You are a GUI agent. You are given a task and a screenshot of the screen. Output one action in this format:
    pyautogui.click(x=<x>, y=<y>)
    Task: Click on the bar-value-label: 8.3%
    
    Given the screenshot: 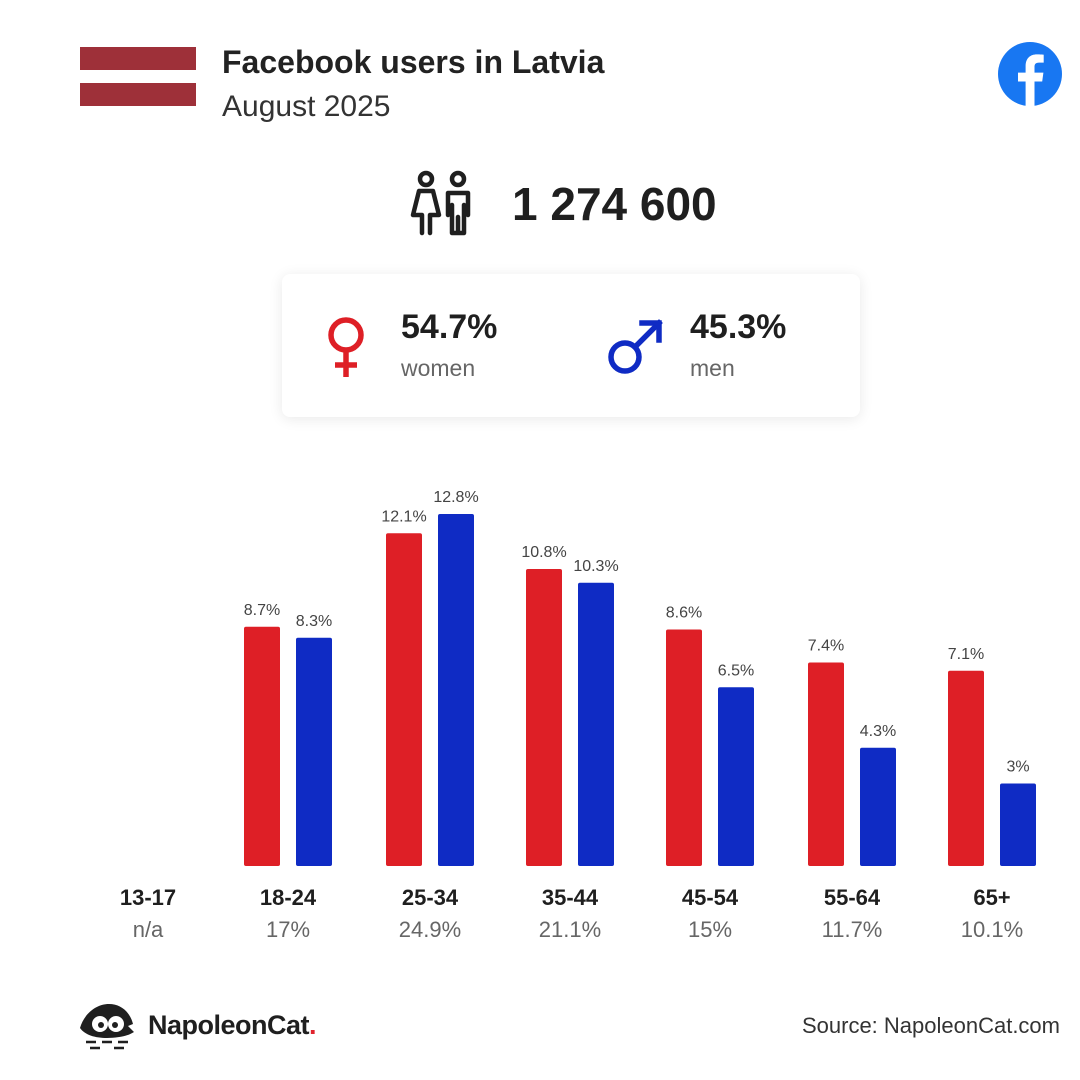 What is the action you would take?
    pyautogui.click(x=314, y=621)
    